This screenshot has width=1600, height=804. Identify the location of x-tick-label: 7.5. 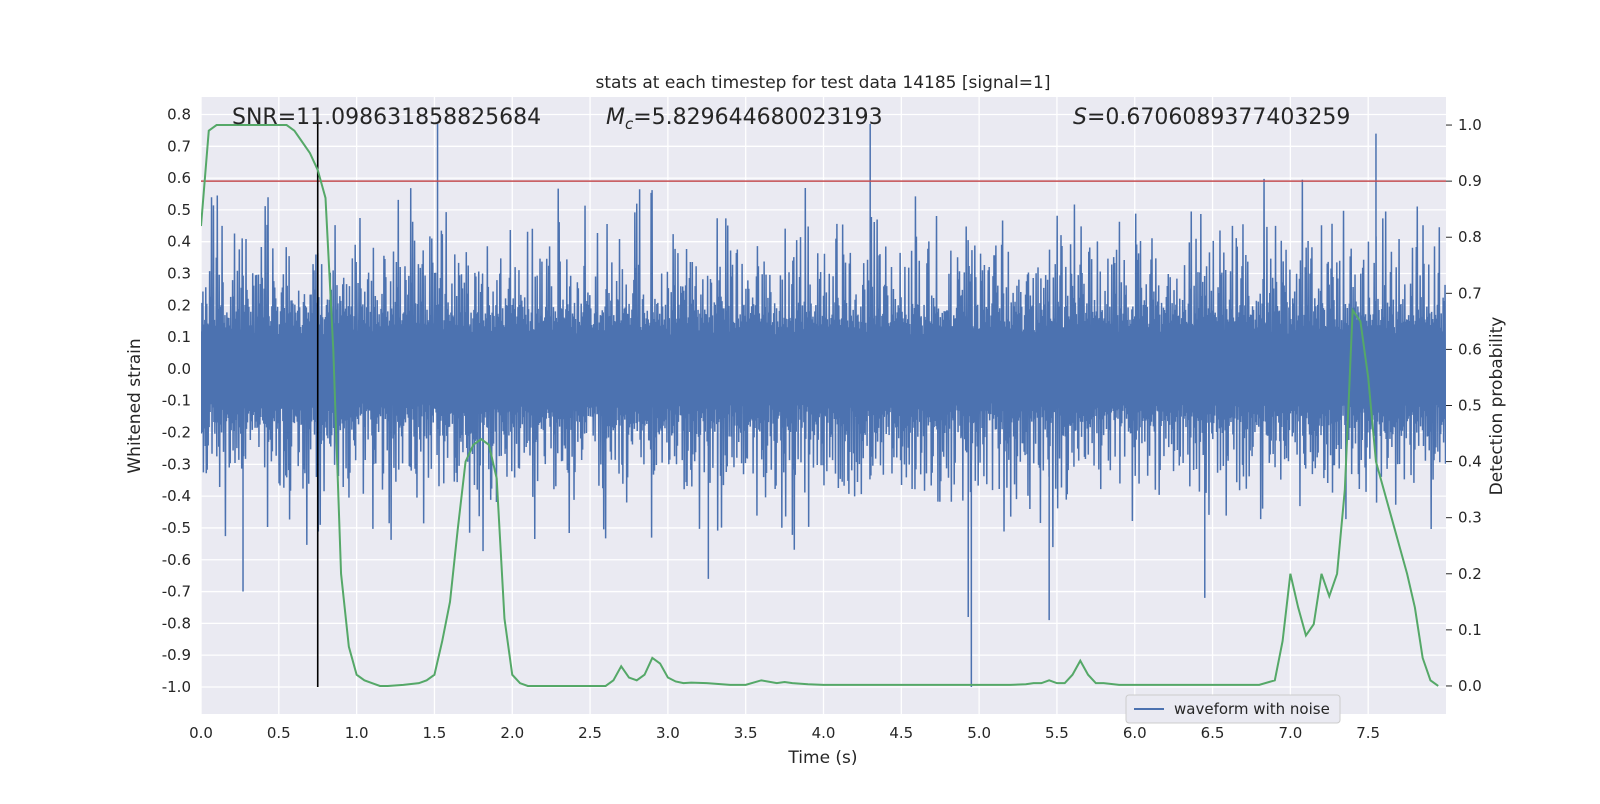
(1368, 733).